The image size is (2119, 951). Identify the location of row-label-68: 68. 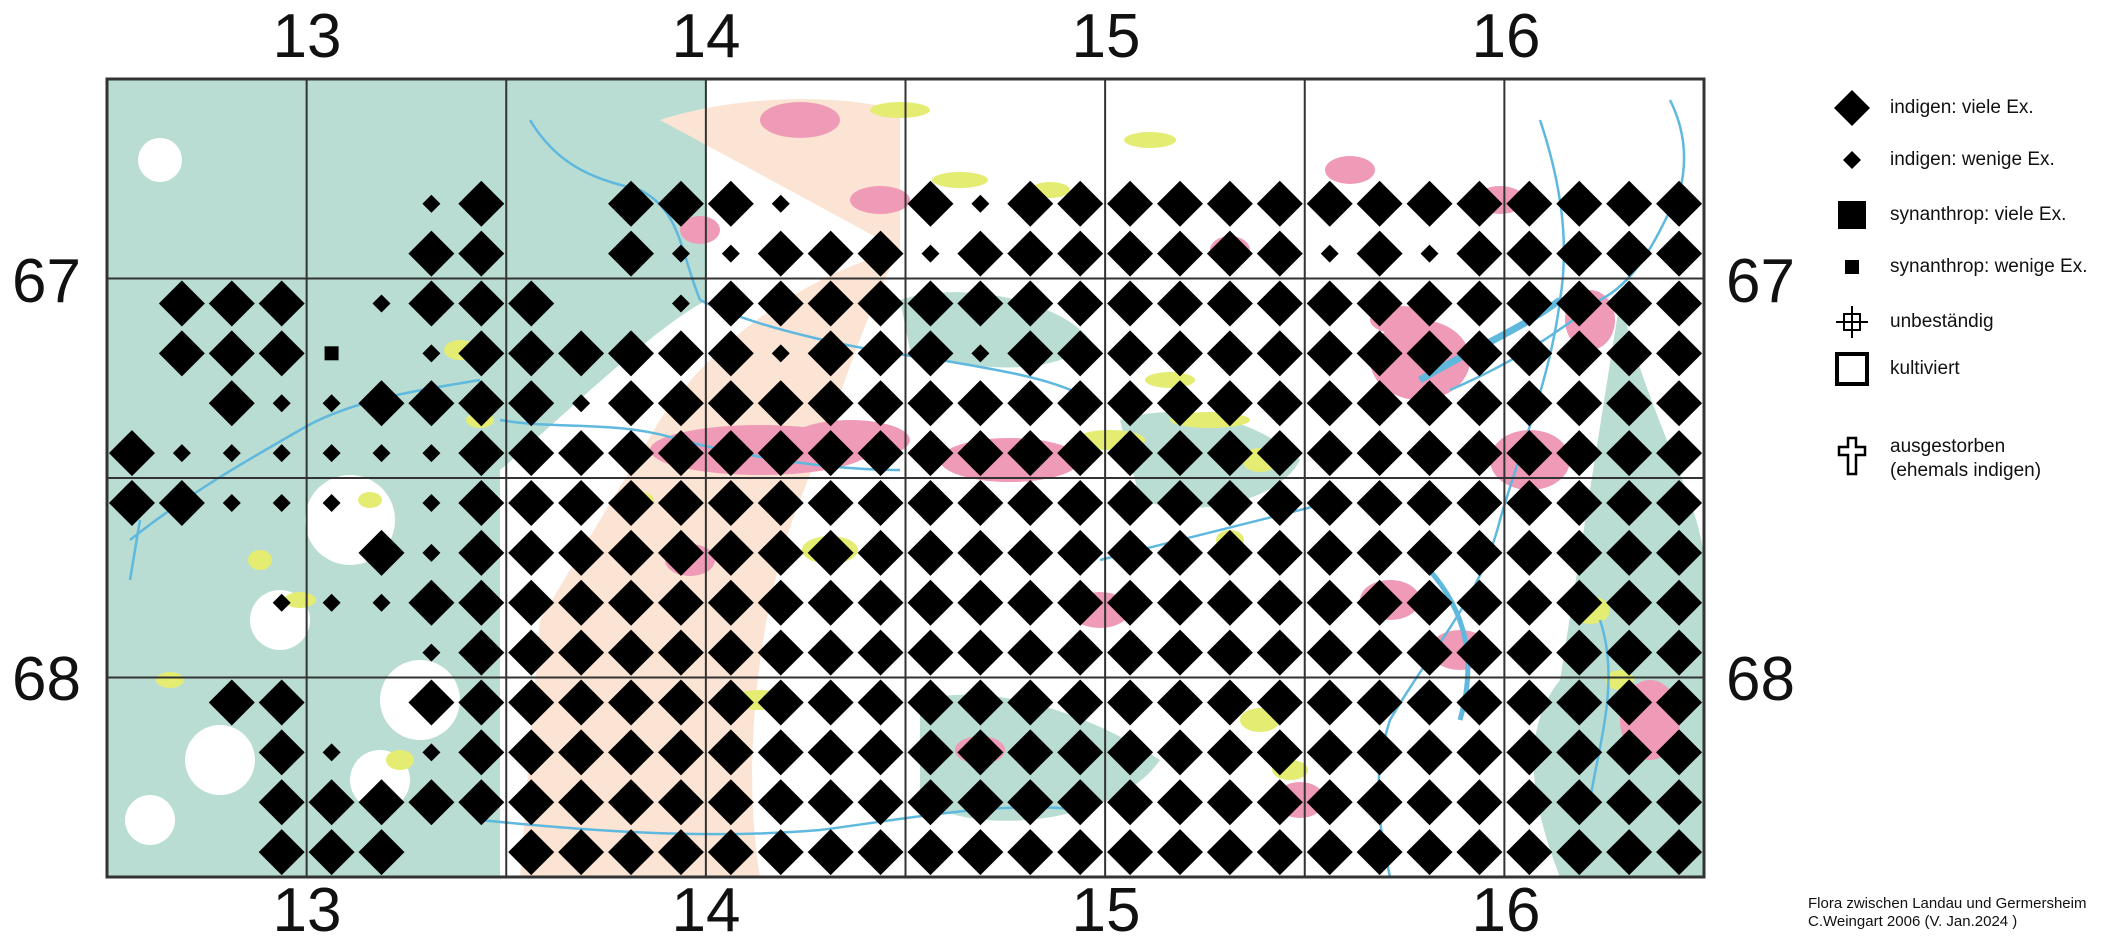
(1760, 679).